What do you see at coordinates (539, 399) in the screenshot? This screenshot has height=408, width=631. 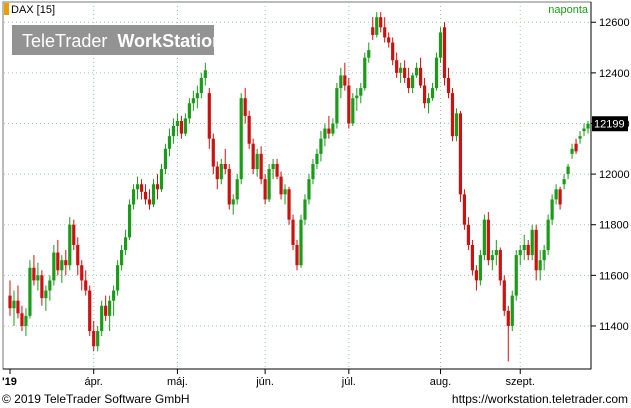 I see `website-link: https://workstation.teletrader.com` at bounding box center [539, 399].